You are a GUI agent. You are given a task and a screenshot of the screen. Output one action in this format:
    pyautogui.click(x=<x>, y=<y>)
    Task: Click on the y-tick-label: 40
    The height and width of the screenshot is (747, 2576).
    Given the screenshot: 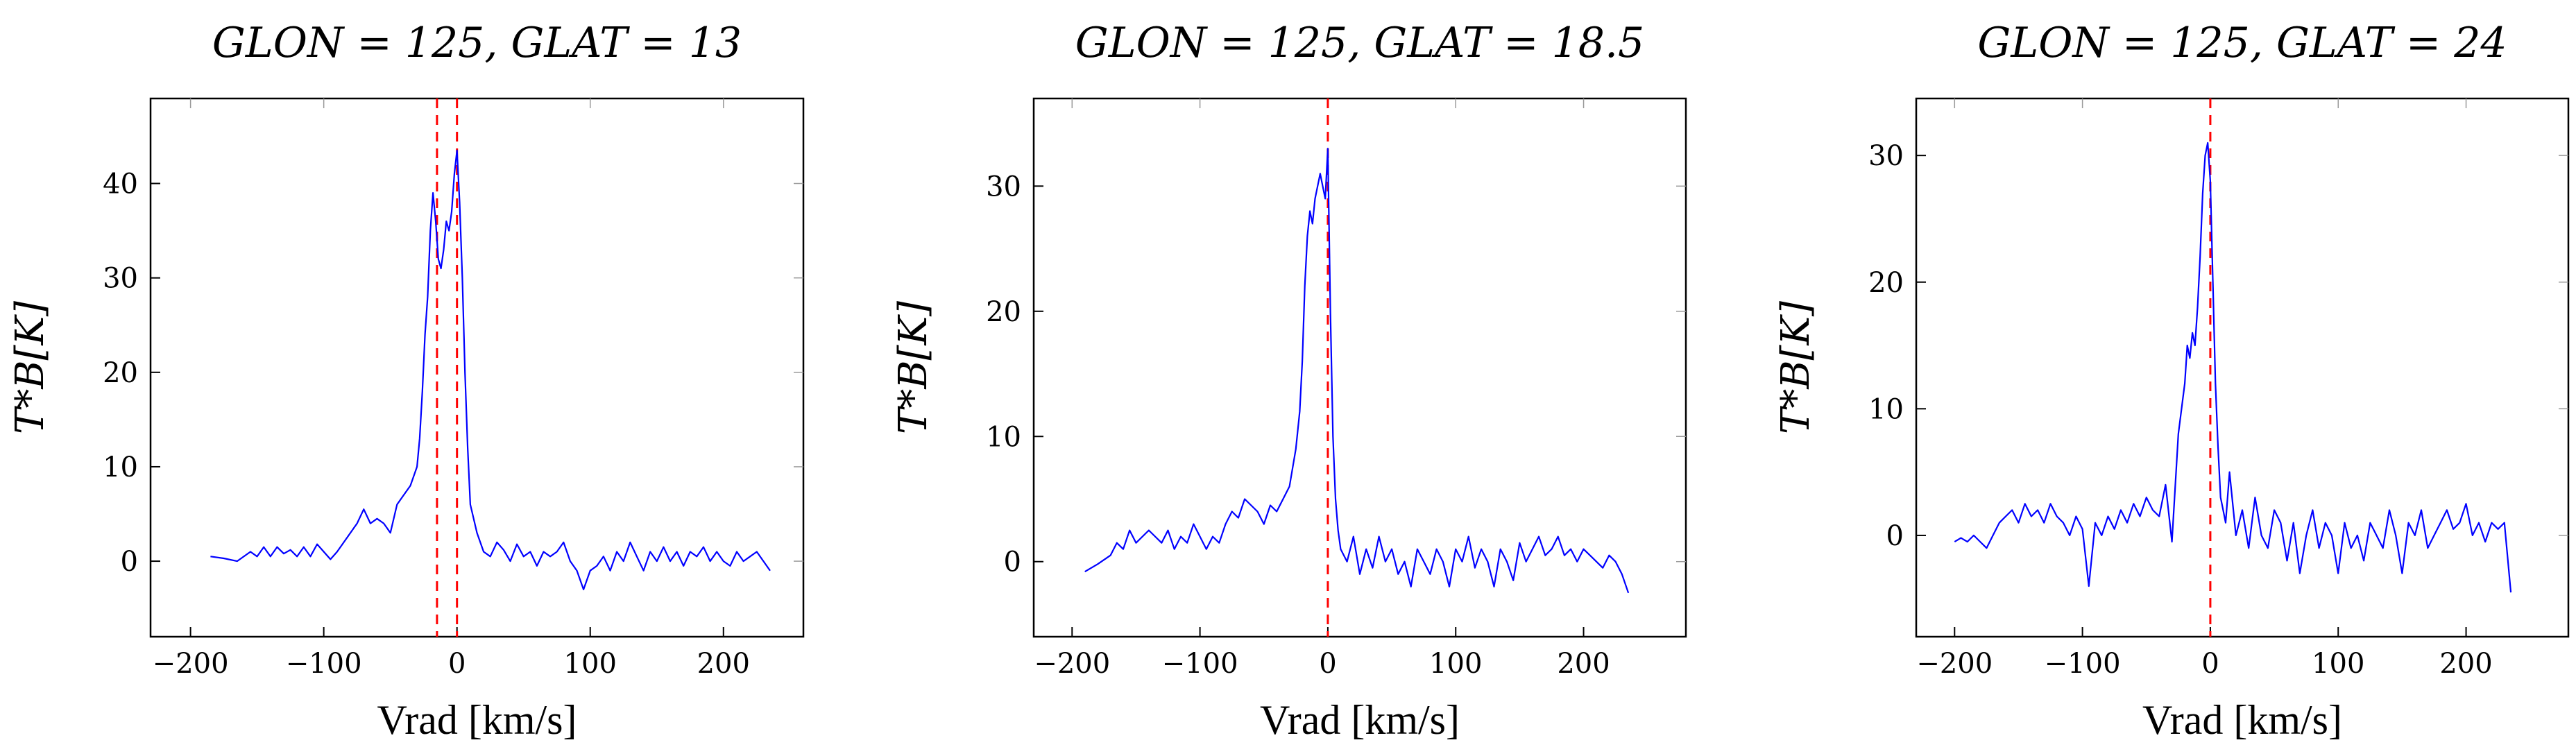 What is the action you would take?
    pyautogui.click(x=120, y=184)
    